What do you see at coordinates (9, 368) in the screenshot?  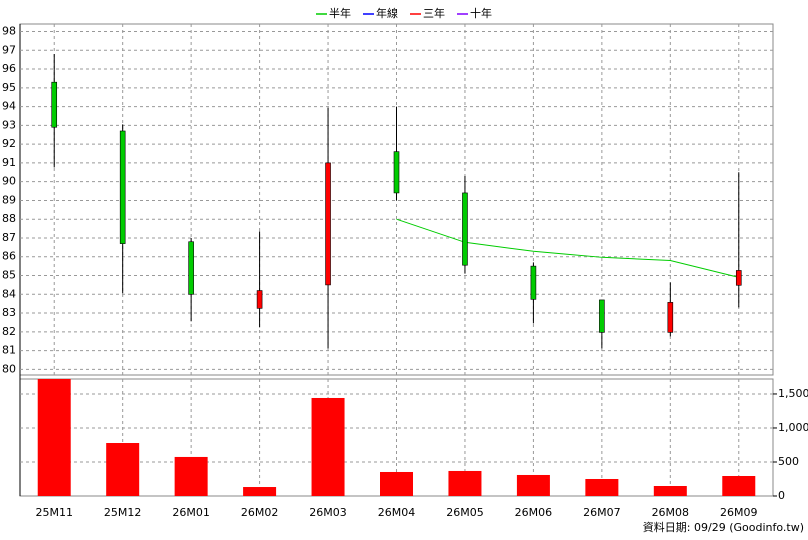 I see `y-tick-label: 80` at bounding box center [9, 368].